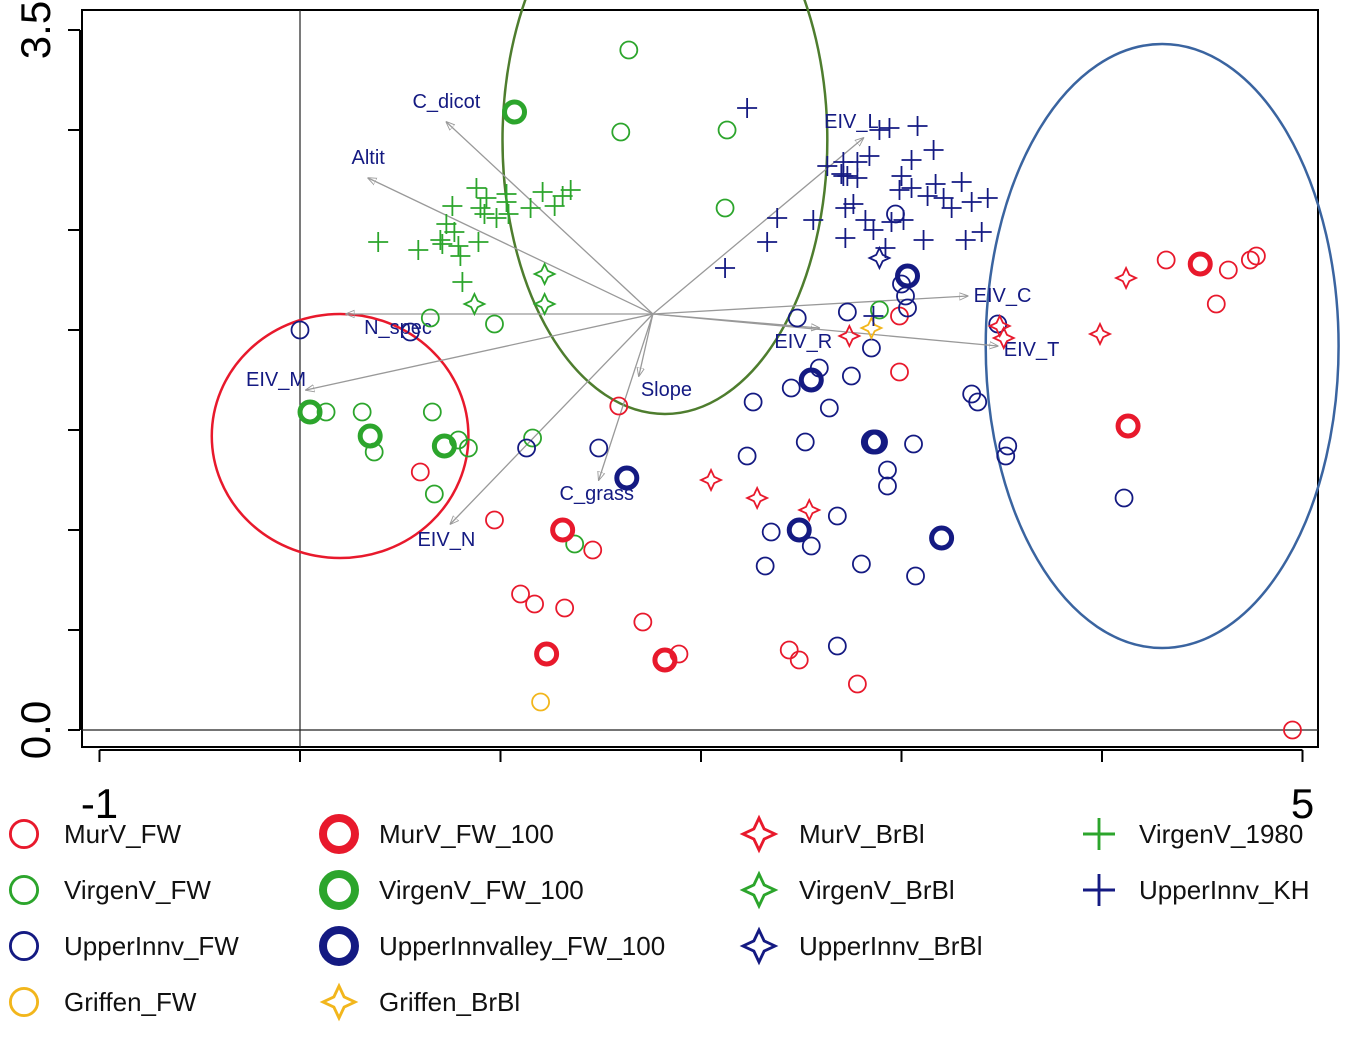 The height and width of the screenshot is (1041, 1352). I want to click on legend-label: MurV_FW, so click(122, 833).